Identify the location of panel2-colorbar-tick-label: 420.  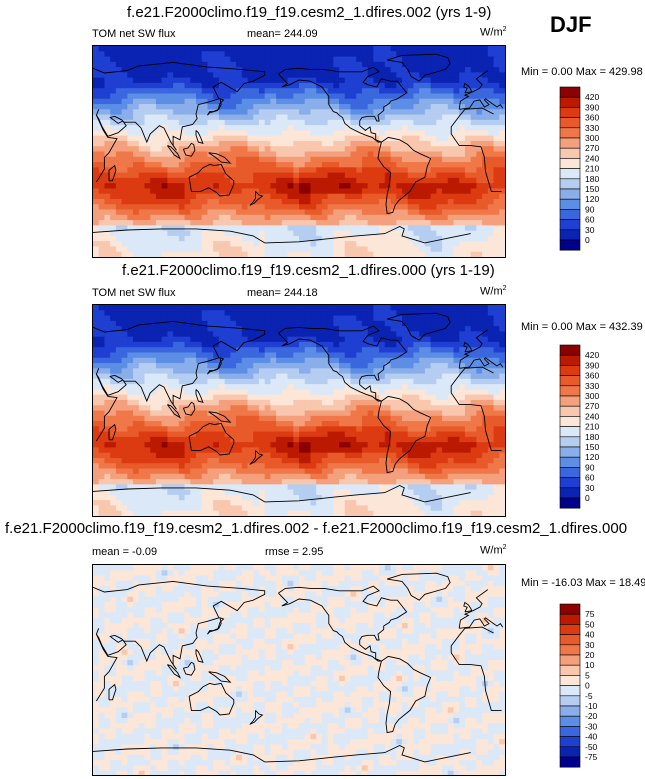
(592, 355).